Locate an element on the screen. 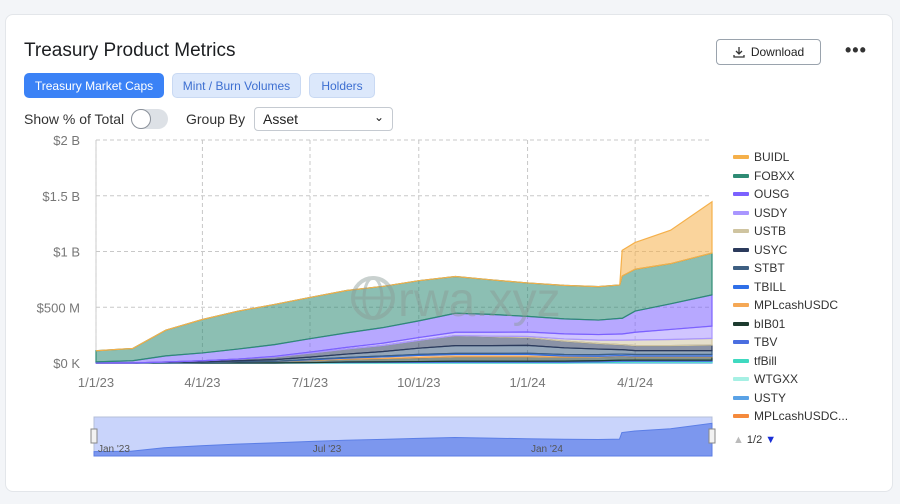  legend-item: FOBXX is located at coordinates (790, 176).